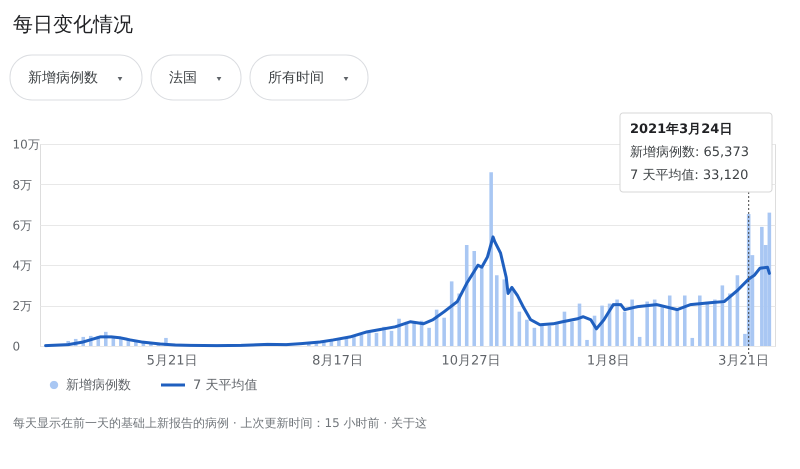 This screenshot has width=800, height=469. I want to click on y-tick-label: 2万, so click(22, 306).